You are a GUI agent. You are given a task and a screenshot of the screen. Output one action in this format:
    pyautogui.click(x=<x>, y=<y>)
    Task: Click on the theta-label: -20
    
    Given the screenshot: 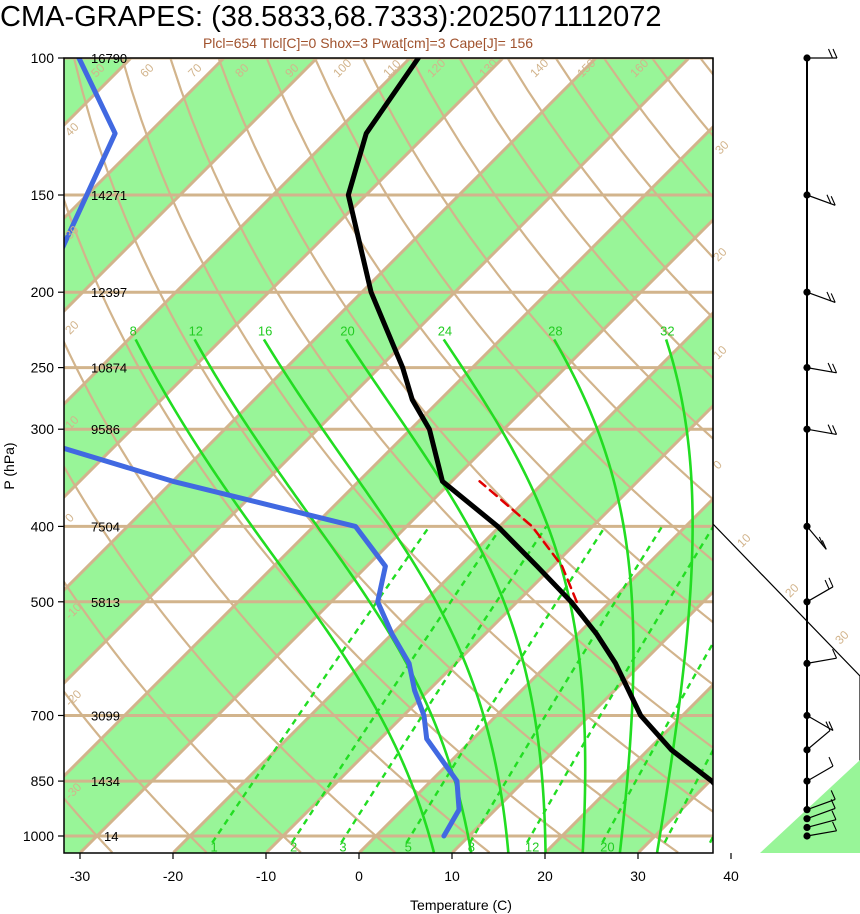 What is the action you would take?
    pyautogui.click(x=73, y=698)
    